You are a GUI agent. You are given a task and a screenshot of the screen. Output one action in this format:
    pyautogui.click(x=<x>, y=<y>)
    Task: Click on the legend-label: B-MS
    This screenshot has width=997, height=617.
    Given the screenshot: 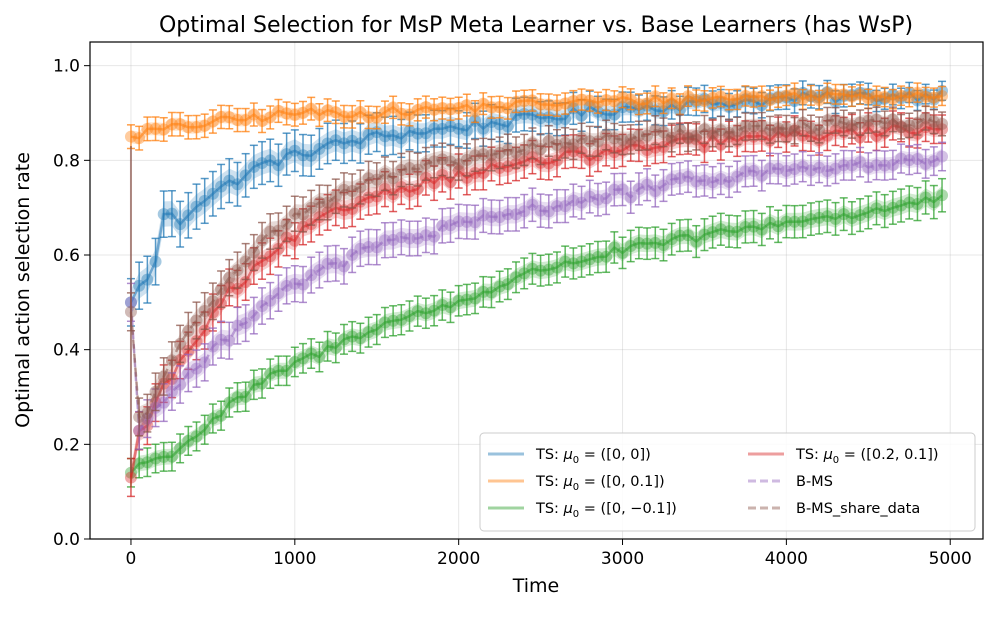 What is the action you would take?
    pyautogui.click(x=814, y=482)
    